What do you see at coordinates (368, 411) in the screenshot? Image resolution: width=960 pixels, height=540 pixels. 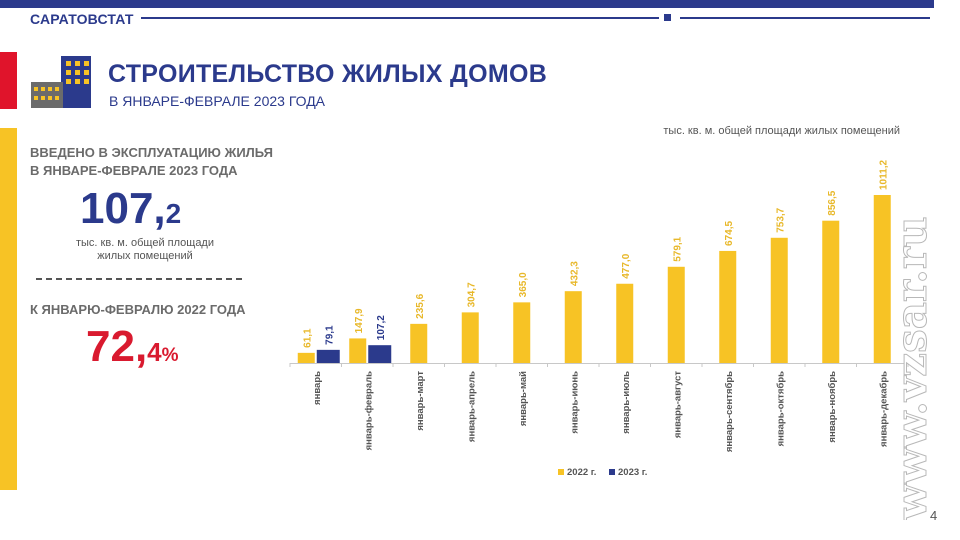 I see `category-label: январь-февраль` at bounding box center [368, 411].